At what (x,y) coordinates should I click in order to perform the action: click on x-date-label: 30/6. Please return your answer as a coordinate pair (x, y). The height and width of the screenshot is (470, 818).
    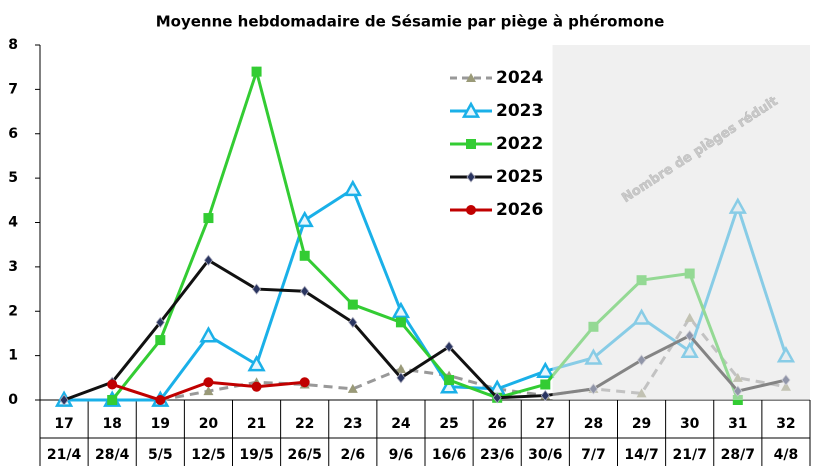
    Looking at the image, I should click on (545, 455).